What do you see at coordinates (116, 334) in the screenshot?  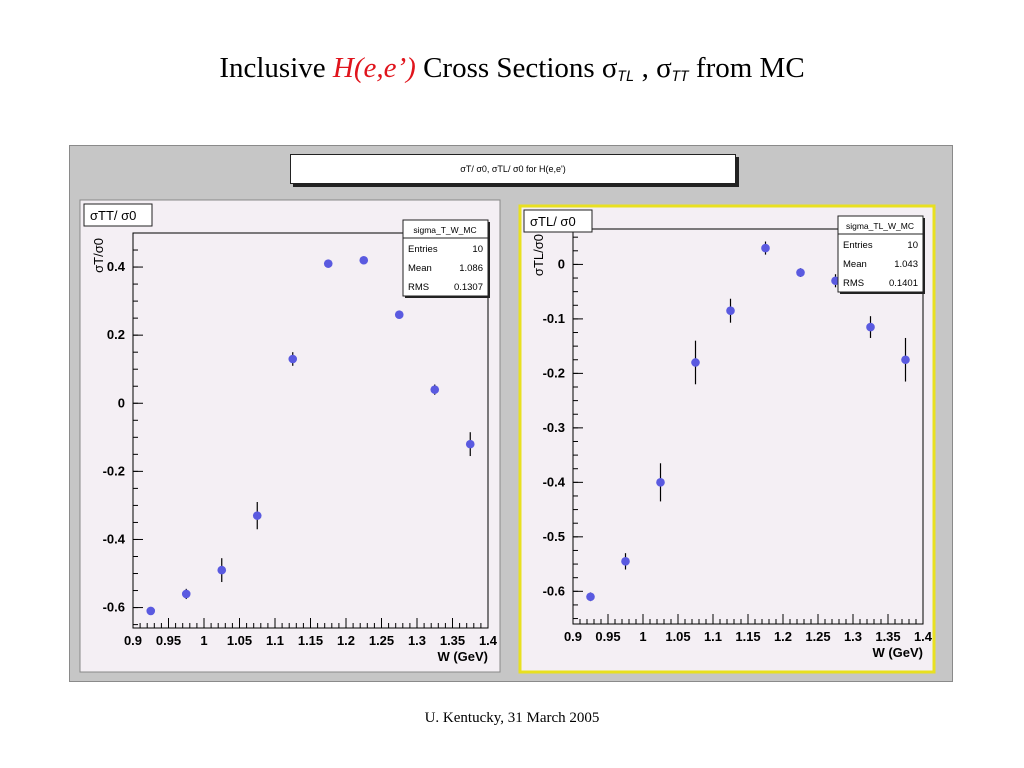 I see `y-tick-label: 0.2` at bounding box center [116, 334].